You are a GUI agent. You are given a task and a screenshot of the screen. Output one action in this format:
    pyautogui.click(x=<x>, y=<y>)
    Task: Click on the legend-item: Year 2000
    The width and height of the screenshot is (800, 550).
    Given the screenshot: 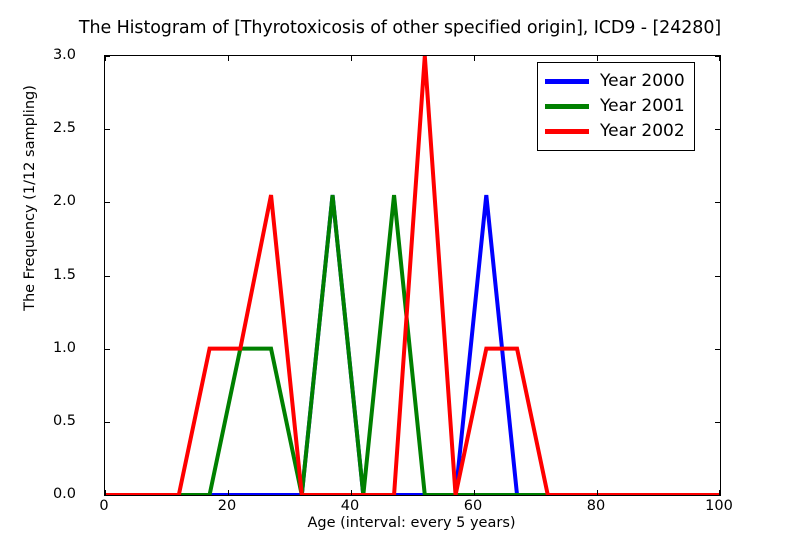 What is the action you would take?
    pyautogui.click(x=615, y=81)
    